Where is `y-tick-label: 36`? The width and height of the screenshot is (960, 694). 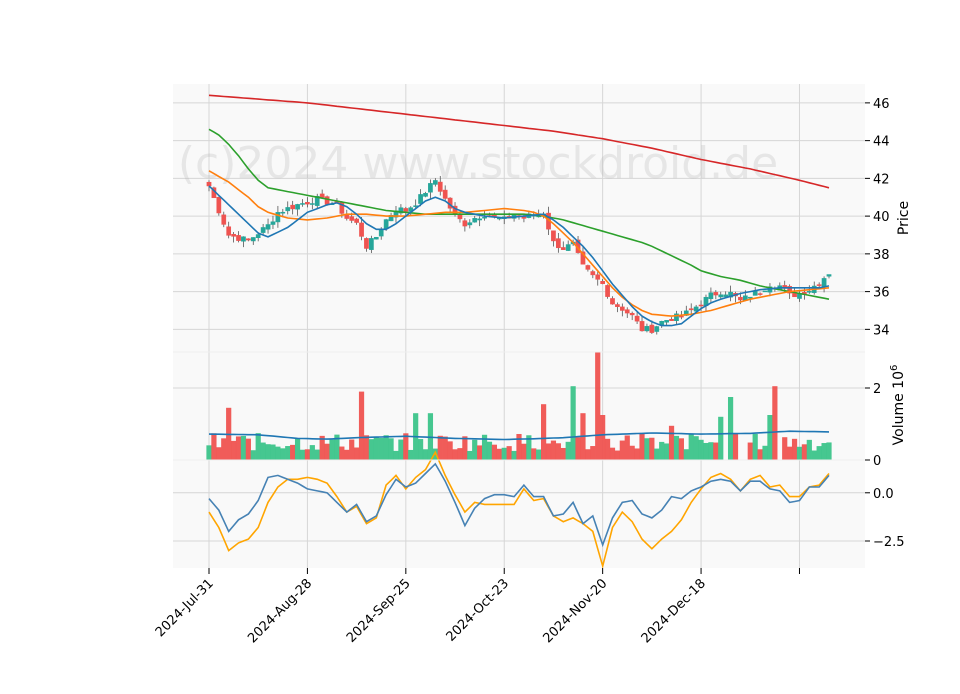 y-tick-label: 36 is located at coordinates (881, 293).